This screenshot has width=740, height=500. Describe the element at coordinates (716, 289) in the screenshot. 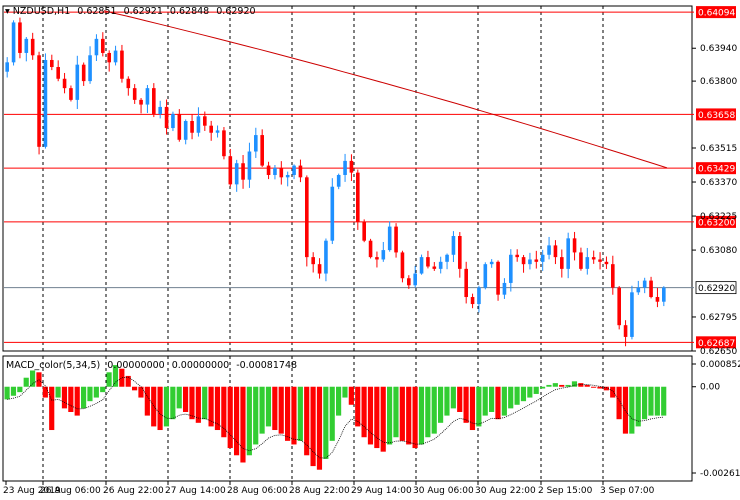

I see `current-price-label: 0.62920` at that location.